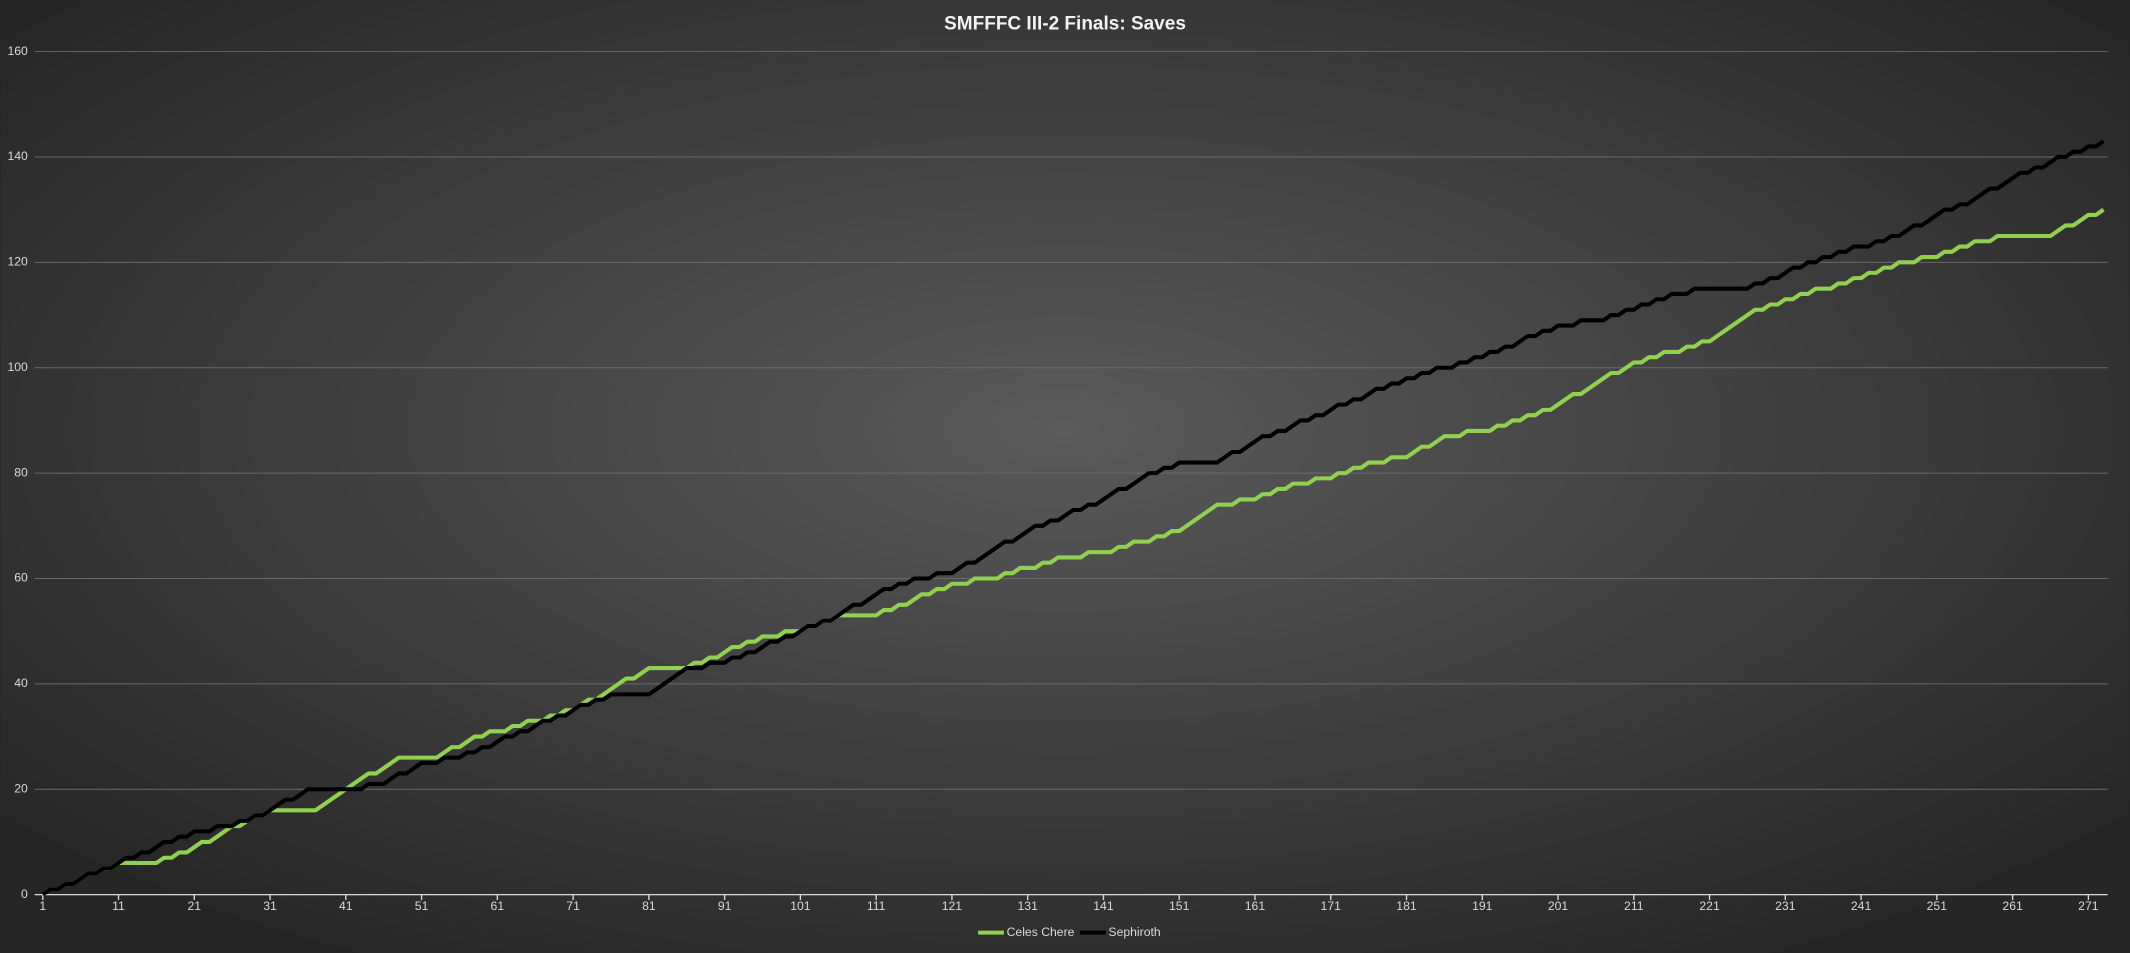  Describe the element at coordinates (2012, 906) in the screenshot. I see `x-tick-label: 261` at that location.